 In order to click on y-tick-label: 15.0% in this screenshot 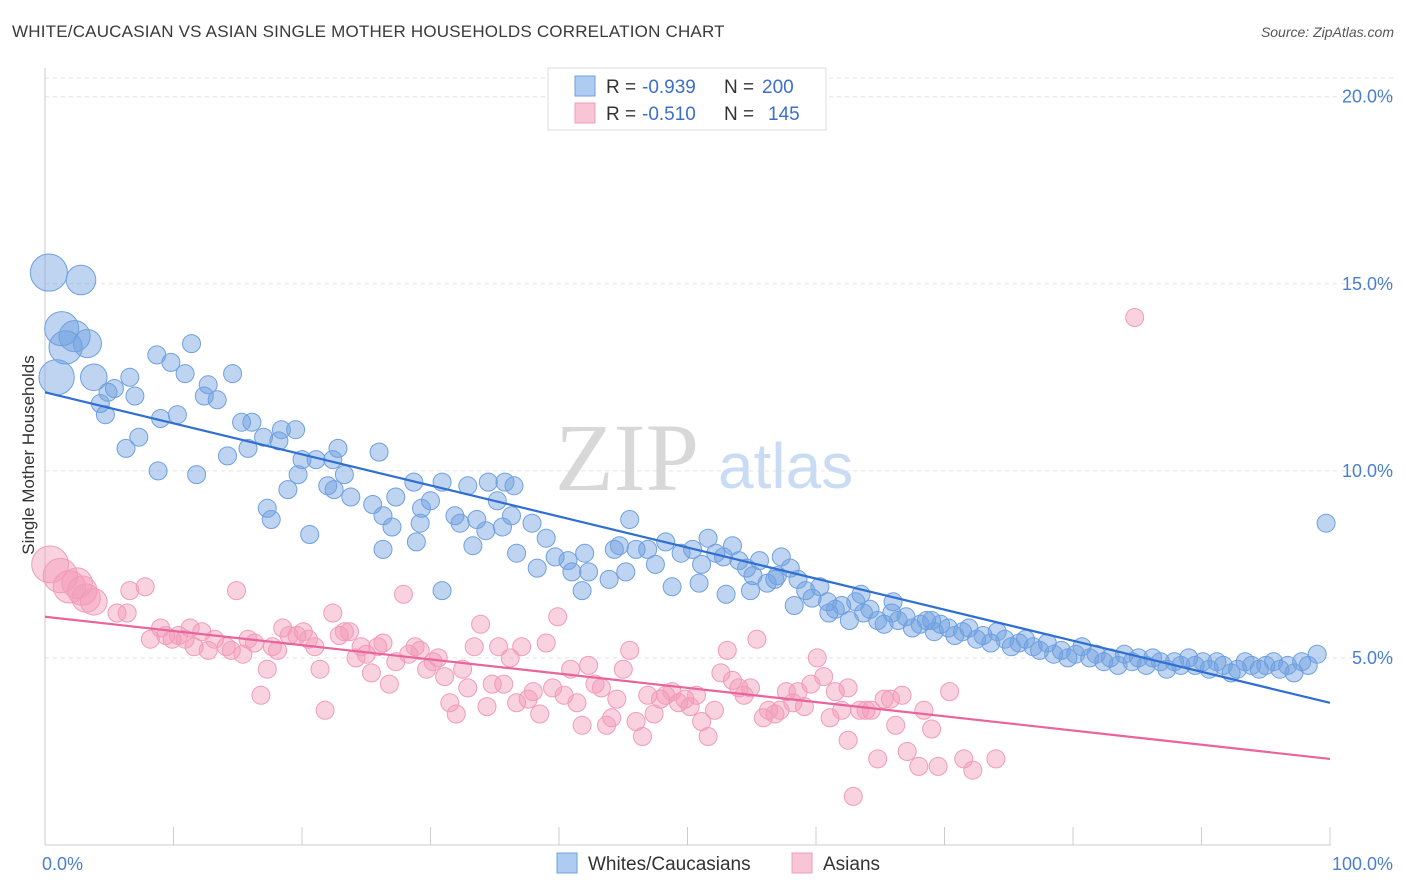, I will do `click(1367, 284)`.